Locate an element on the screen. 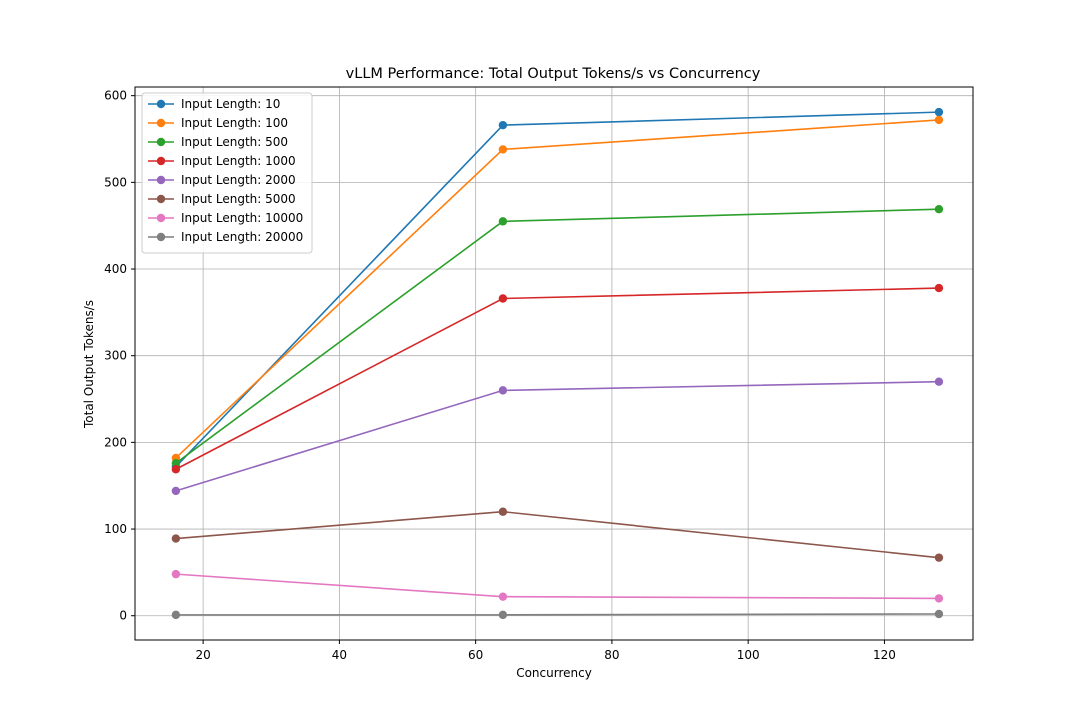 The image size is (1080, 720). x-tick-label: 20 is located at coordinates (202, 655).